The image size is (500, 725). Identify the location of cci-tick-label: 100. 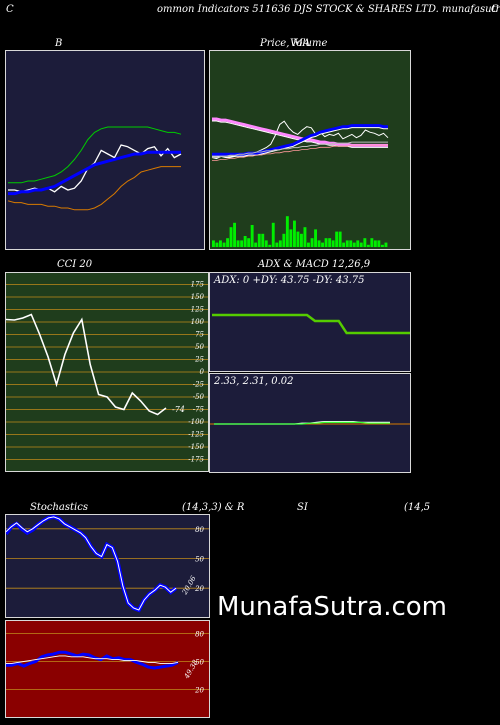
(198, 322).